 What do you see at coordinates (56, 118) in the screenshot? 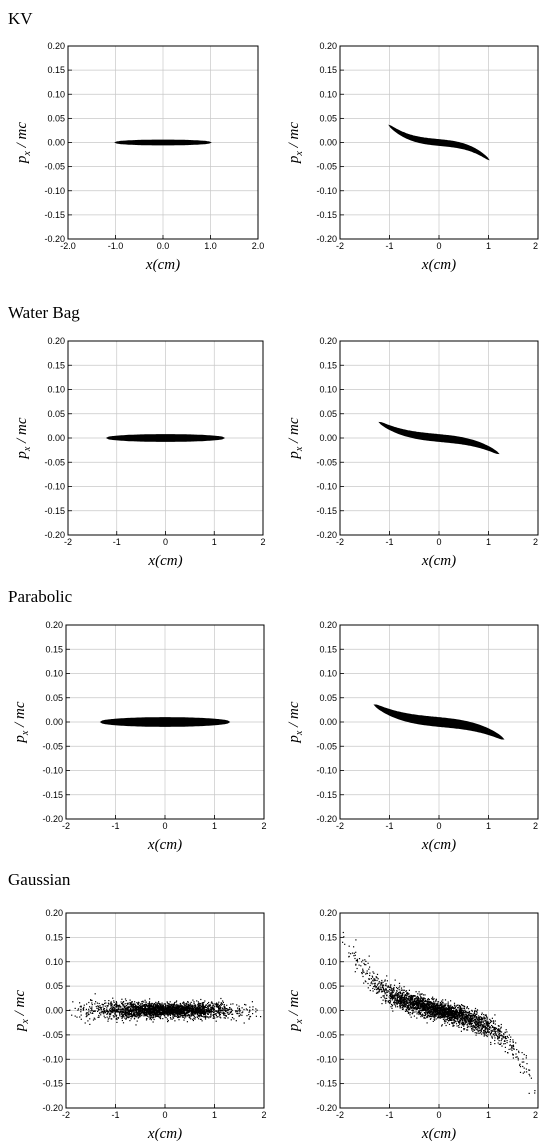
I see `y-tick-label: 0.05` at bounding box center [56, 118].